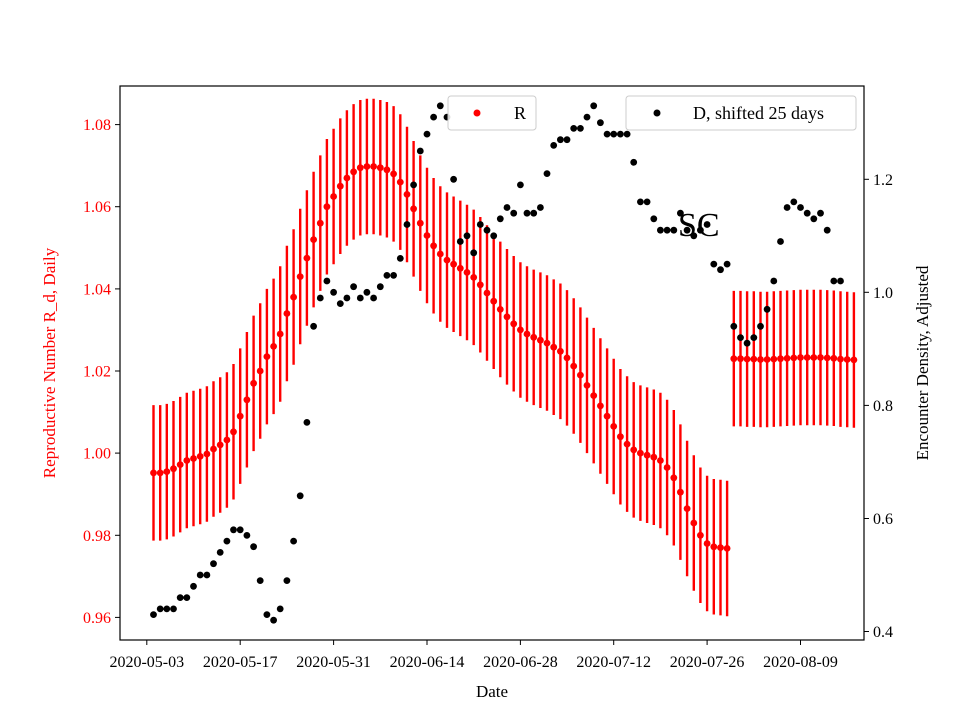  I want to click on y-left-tick-label: 1.08, so click(97, 125).